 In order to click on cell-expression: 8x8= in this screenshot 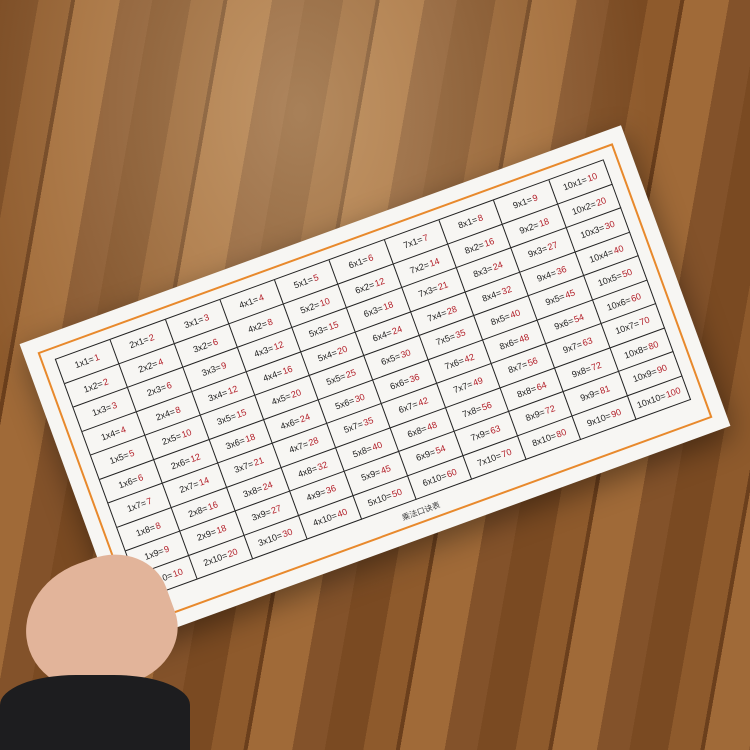, I will do `click(526, 391)`.